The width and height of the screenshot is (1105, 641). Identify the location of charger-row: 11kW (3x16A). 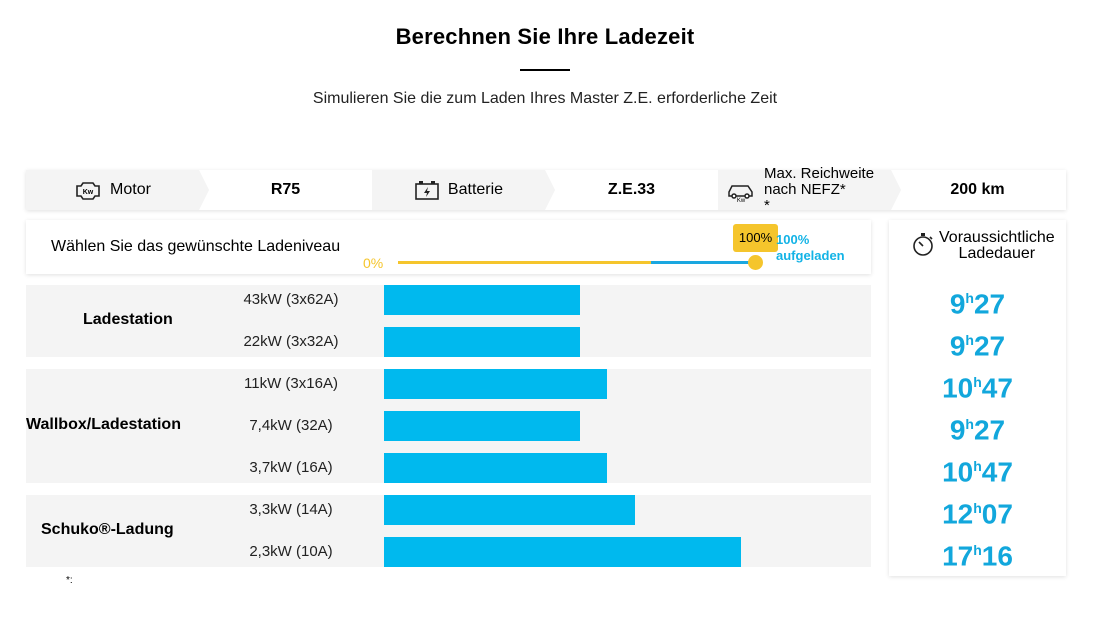
(448, 384).